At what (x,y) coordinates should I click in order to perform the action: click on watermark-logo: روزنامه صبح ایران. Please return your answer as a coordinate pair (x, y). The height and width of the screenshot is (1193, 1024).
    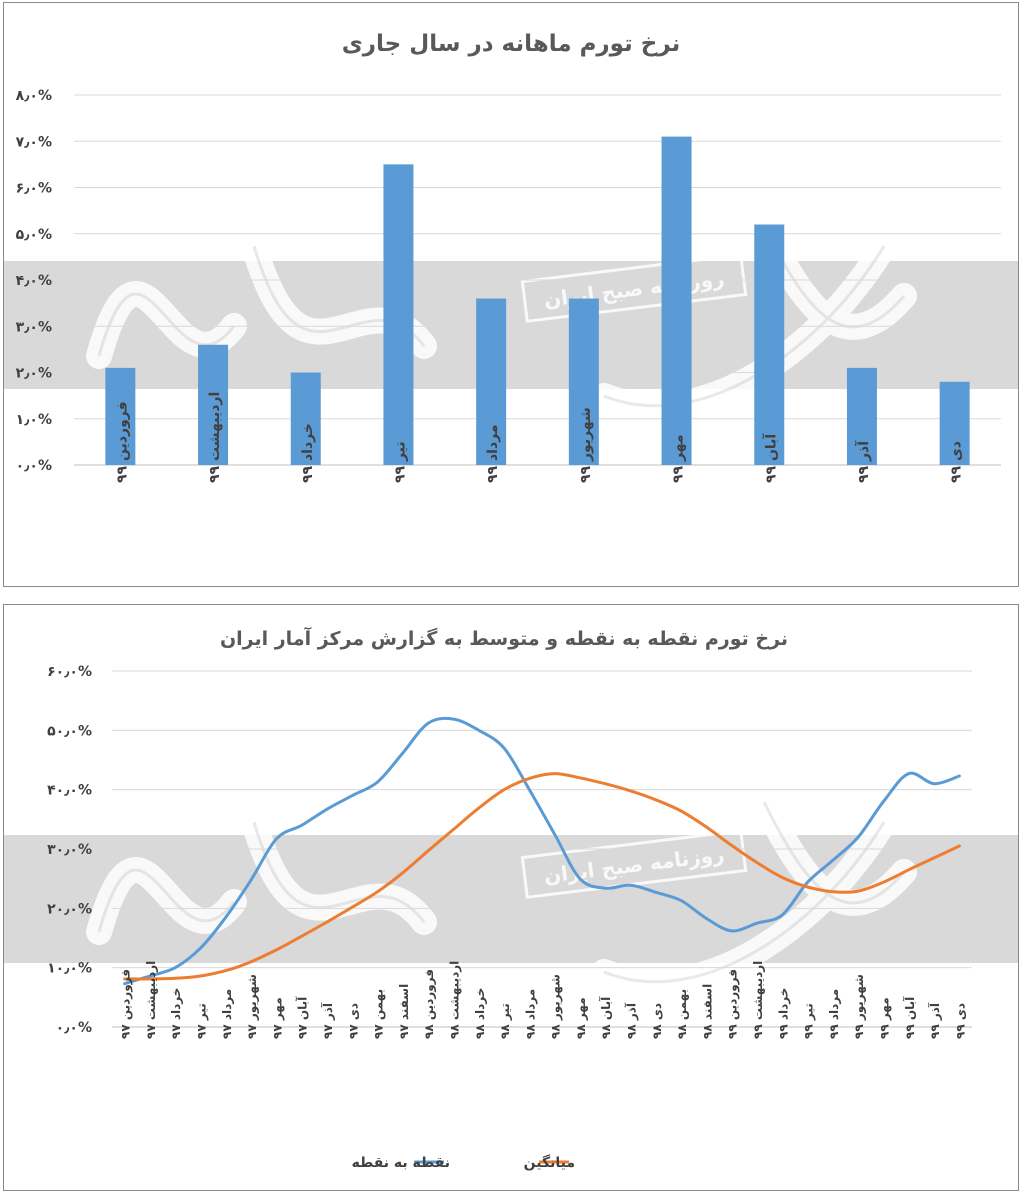
    Looking at the image, I should click on (501, 892).